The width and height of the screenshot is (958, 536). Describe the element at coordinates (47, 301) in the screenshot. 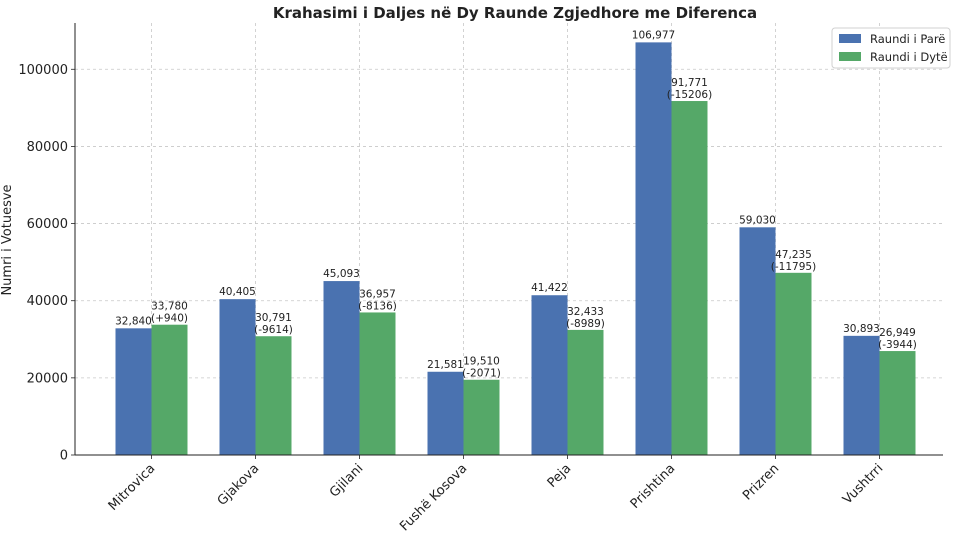

I see `y-tick-label: 40000` at that location.